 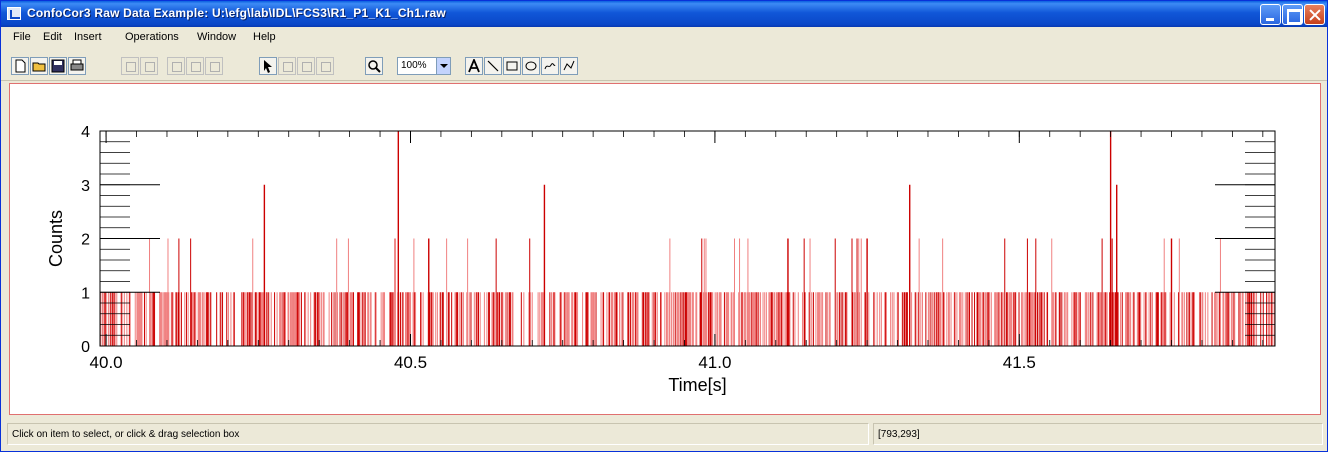 What do you see at coordinates (77, 66) in the screenshot?
I see `print-icon` at bounding box center [77, 66].